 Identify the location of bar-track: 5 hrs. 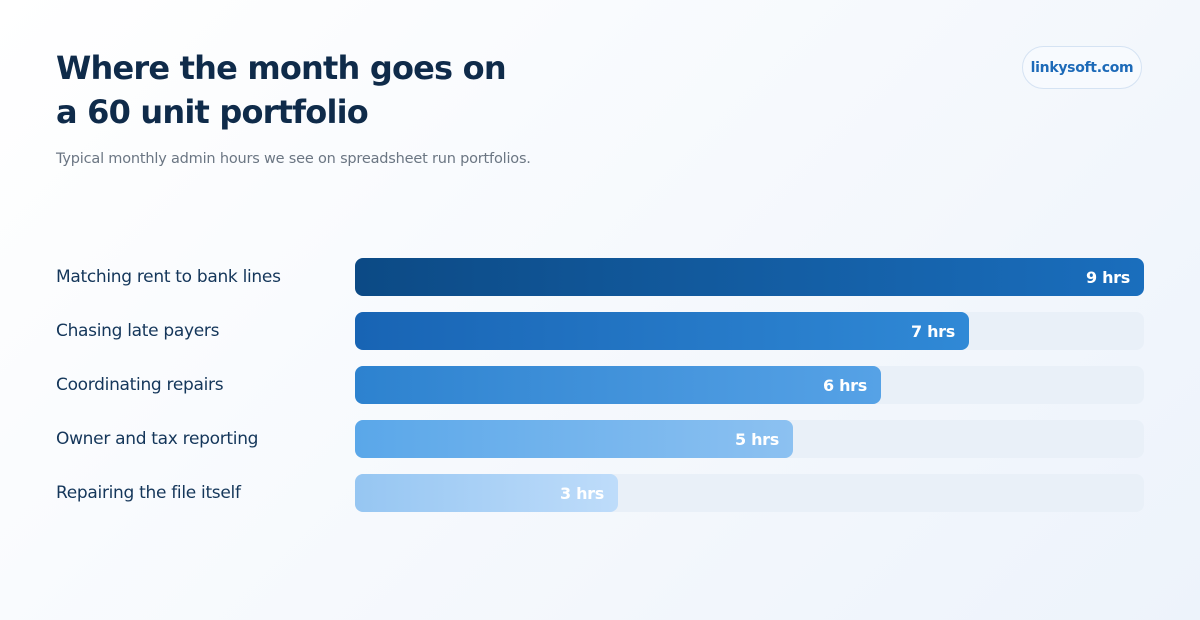
(749, 439).